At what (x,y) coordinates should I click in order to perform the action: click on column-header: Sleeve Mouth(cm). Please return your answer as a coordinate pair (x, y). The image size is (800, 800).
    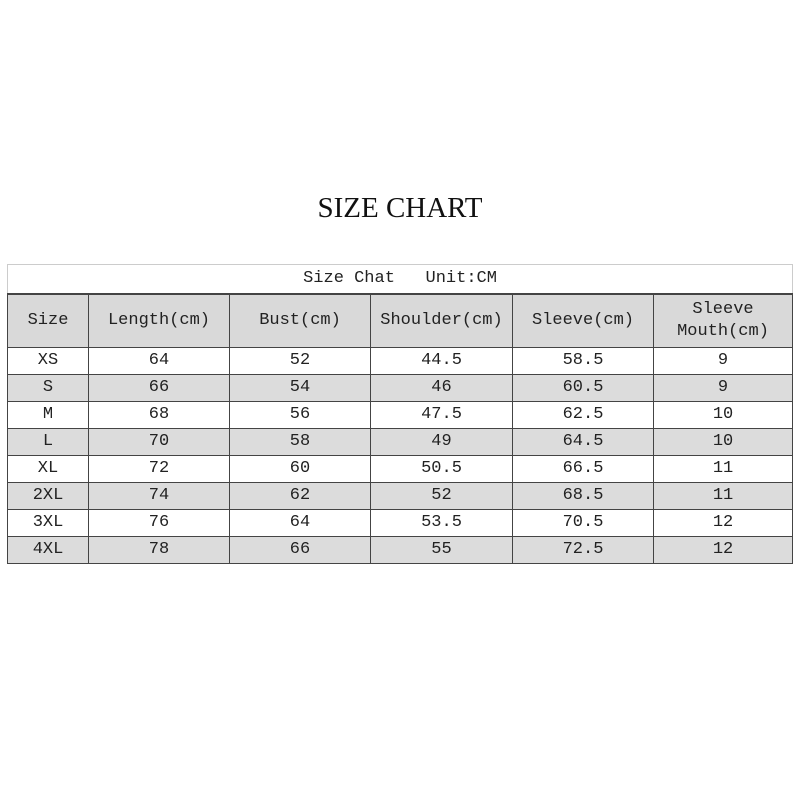
    Looking at the image, I should click on (723, 320).